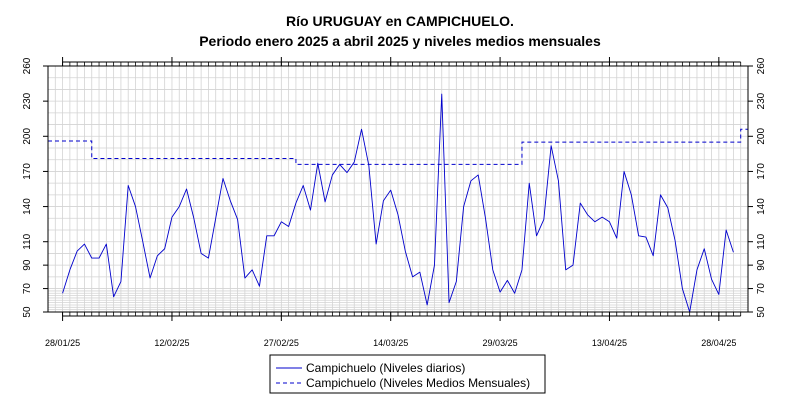  What do you see at coordinates (761, 65) in the screenshot?
I see `y-tick-label-right: 260` at bounding box center [761, 65].